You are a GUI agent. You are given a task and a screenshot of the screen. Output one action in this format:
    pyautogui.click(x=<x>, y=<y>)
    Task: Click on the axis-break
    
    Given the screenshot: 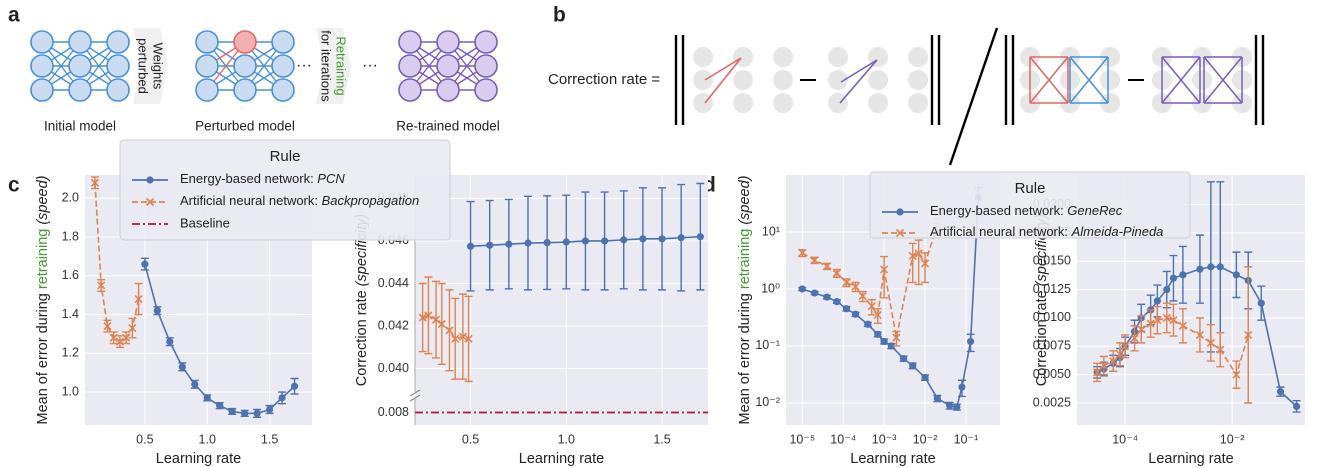 What is the action you would take?
    pyautogui.click(x=415, y=398)
    